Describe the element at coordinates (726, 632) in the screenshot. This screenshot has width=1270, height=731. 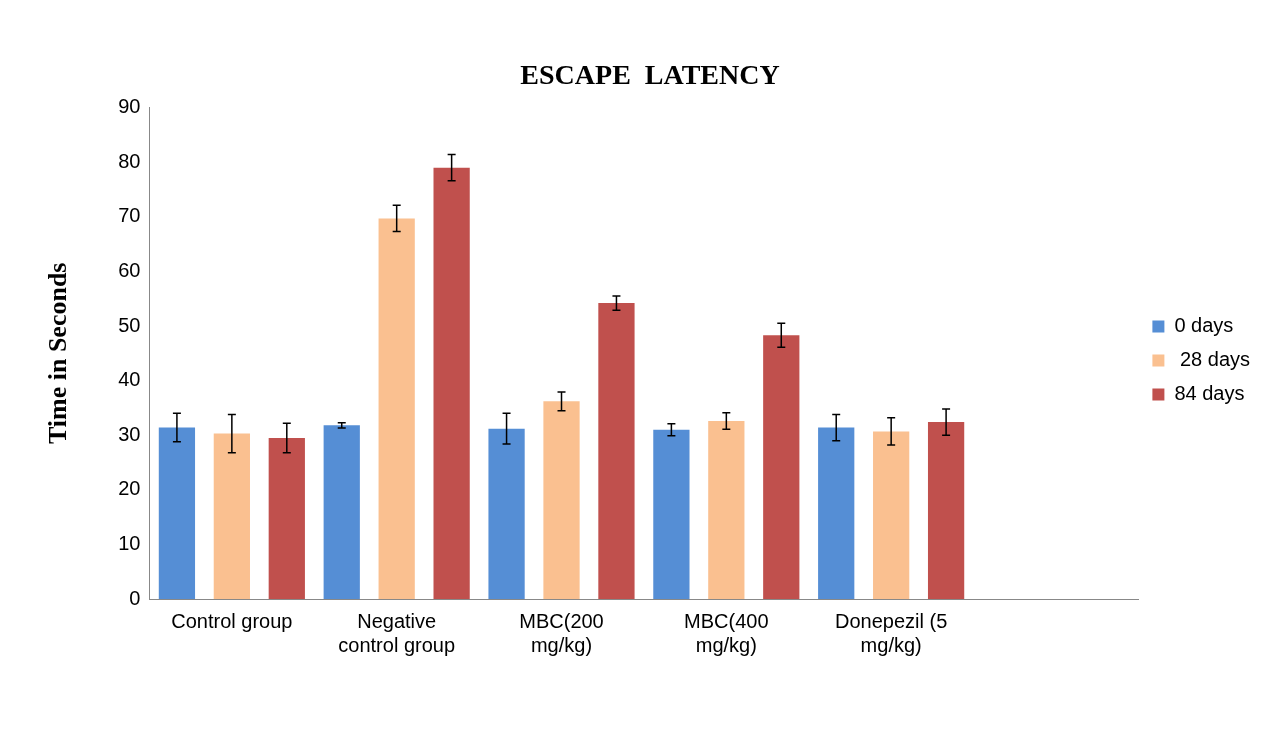
I see `x-tick-label: MBC(400 mg/kg)` at that location.